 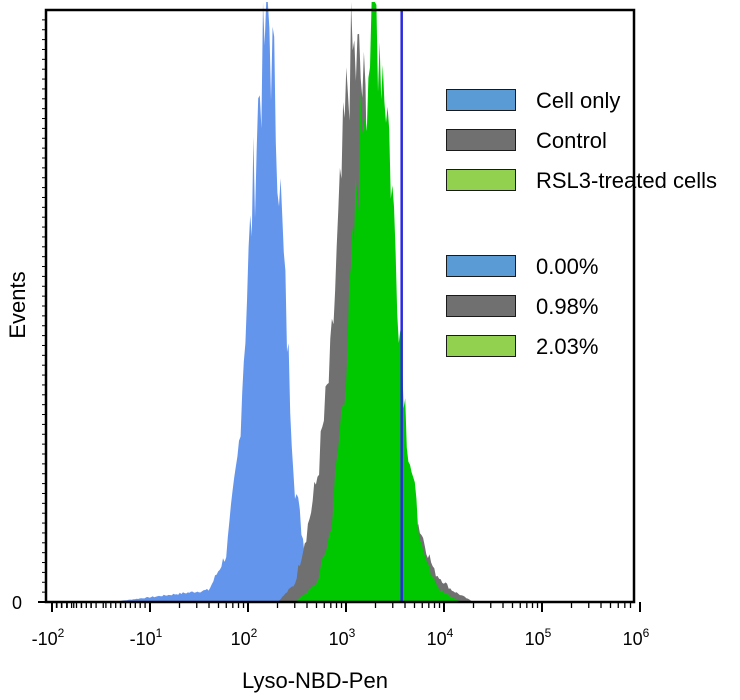 I want to click on y-axis-label: Events, so click(x=17, y=305).